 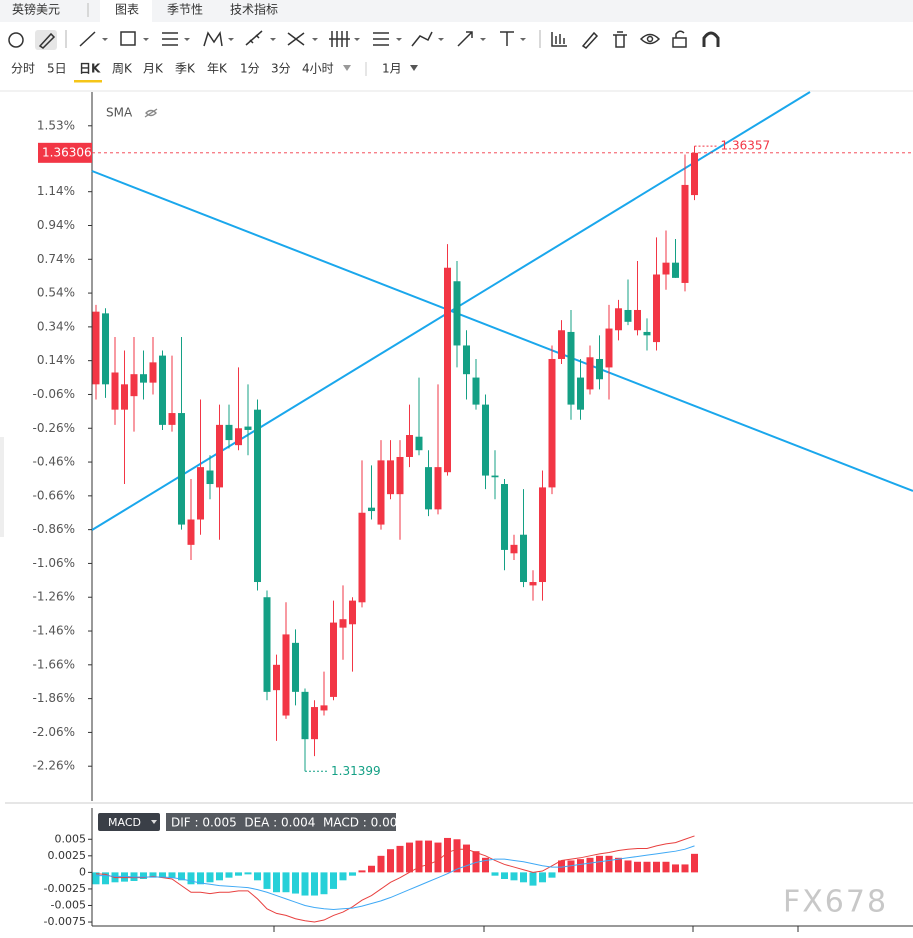 What do you see at coordinates (153, 69) in the screenshot?
I see `period: 月K` at bounding box center [153, 69].